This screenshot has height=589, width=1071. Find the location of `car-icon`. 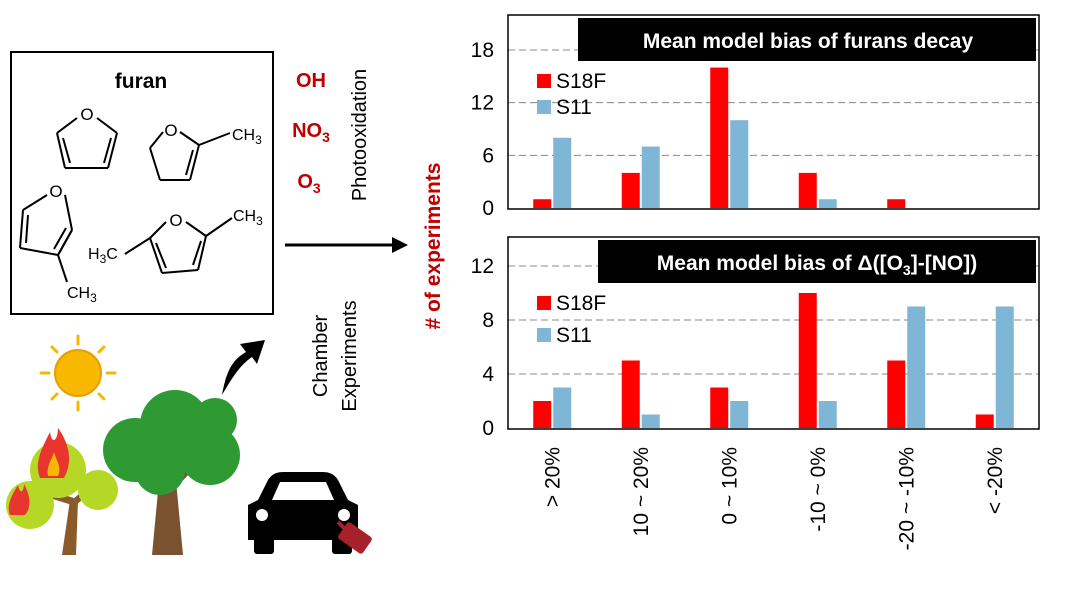

car-icon is located at coordinates (303, 513).